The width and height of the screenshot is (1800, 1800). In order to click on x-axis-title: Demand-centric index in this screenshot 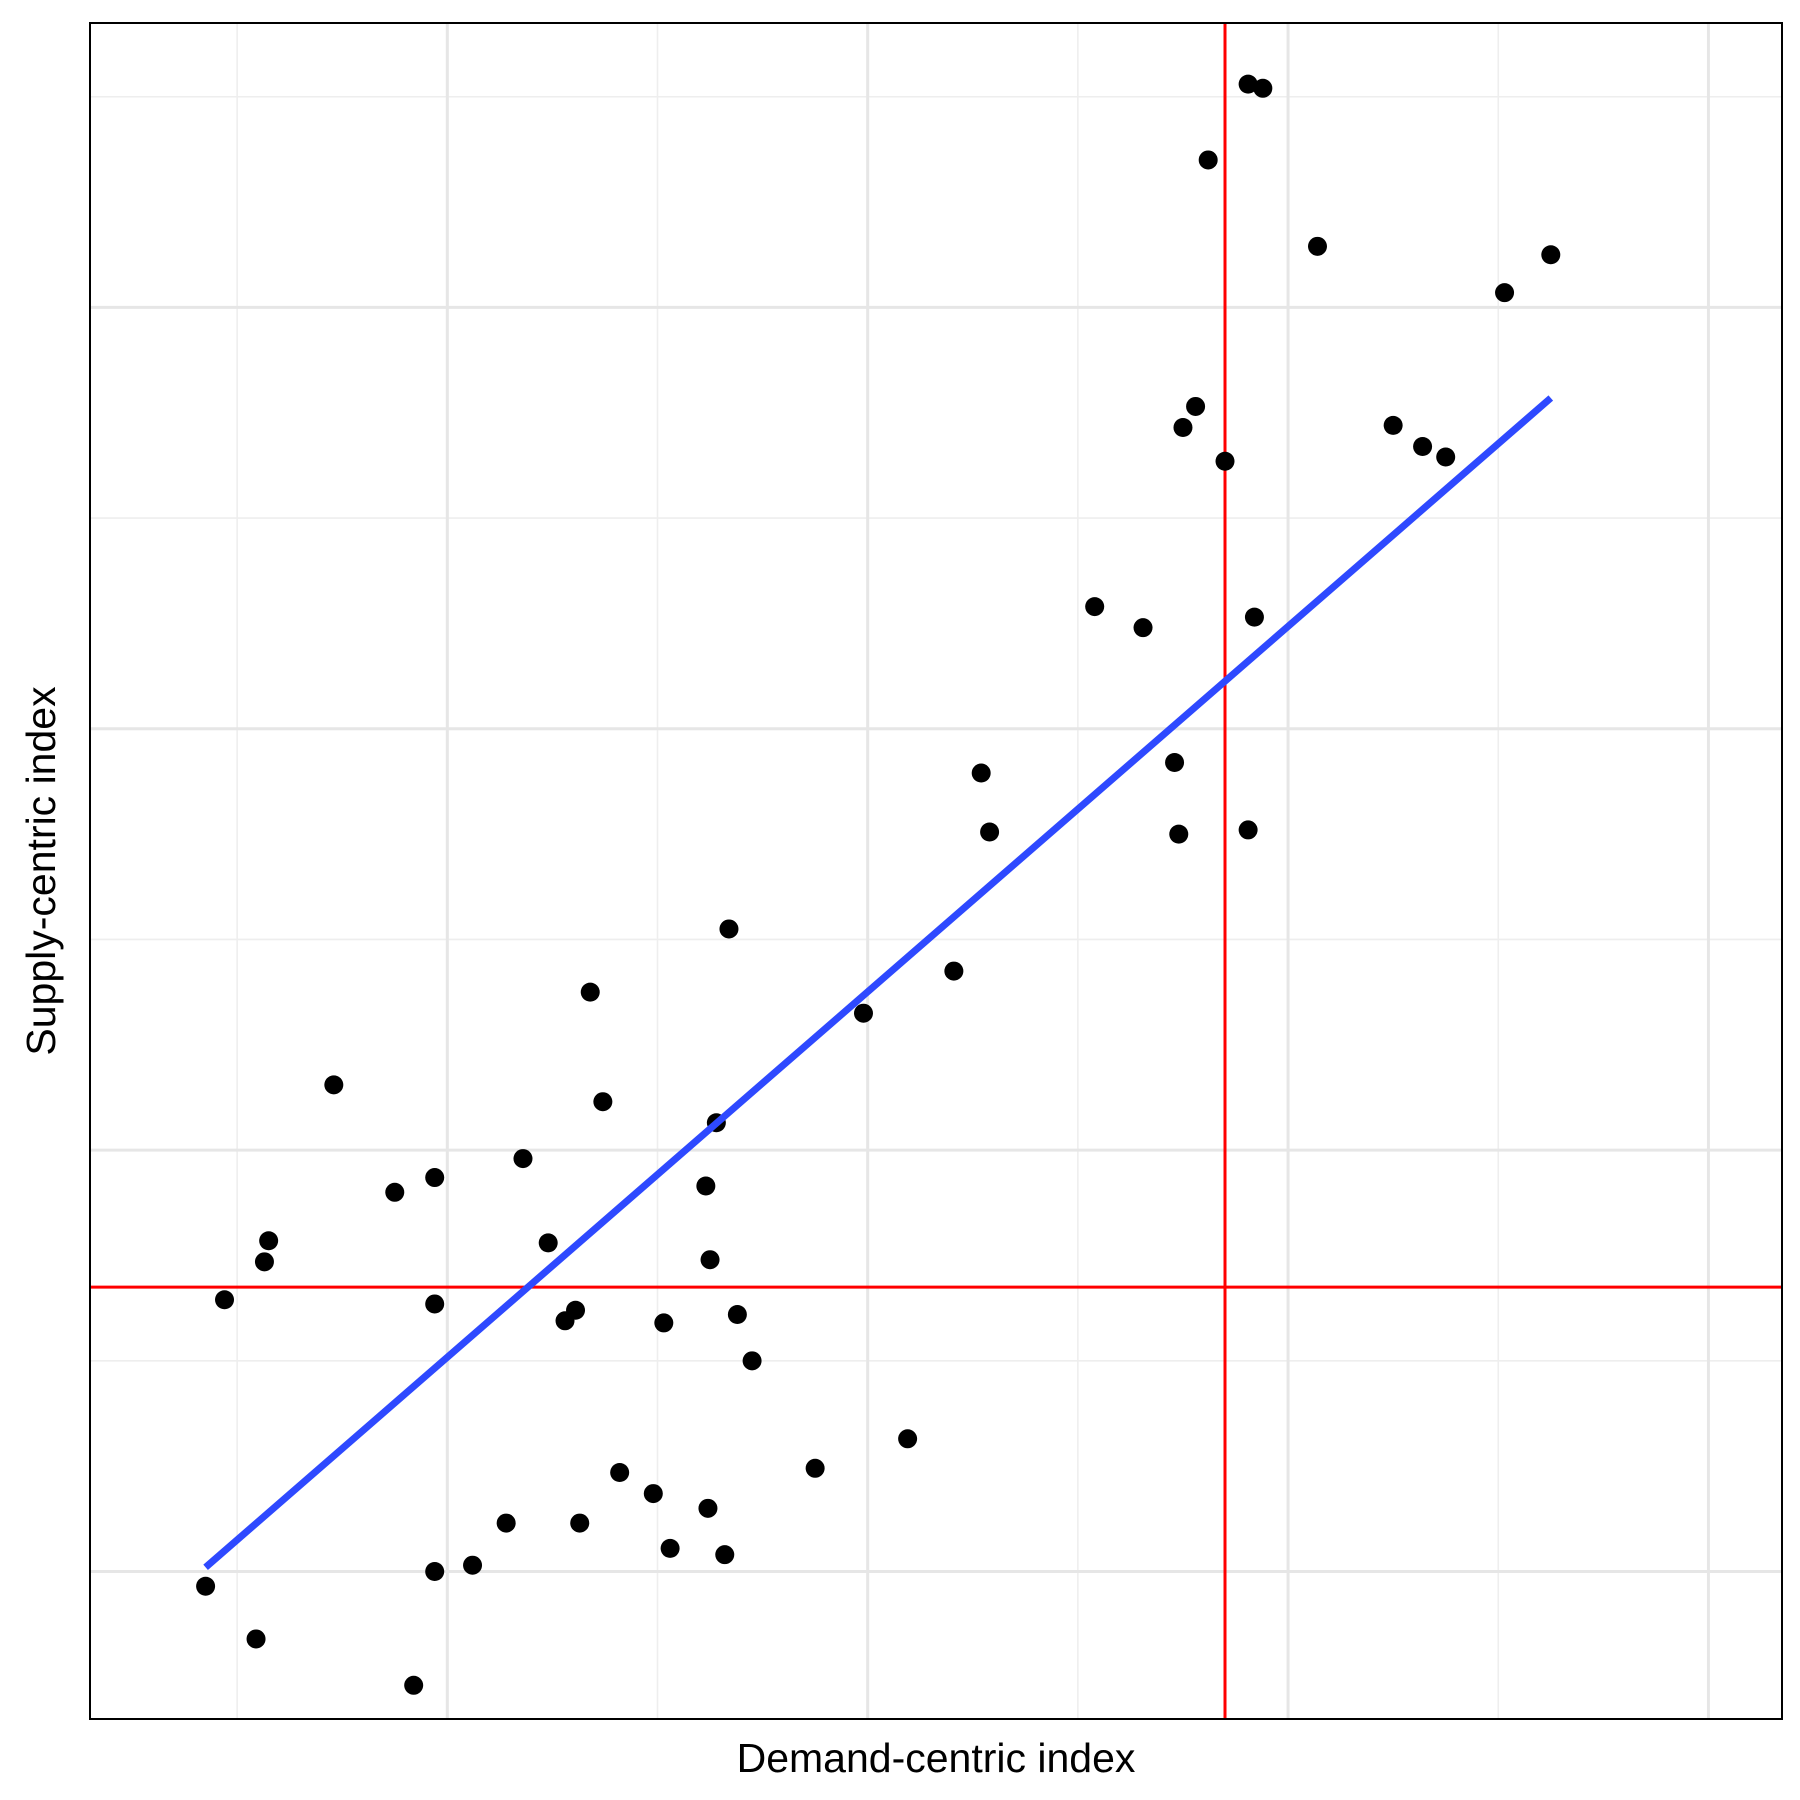, I will do `click(936, 1758)`.